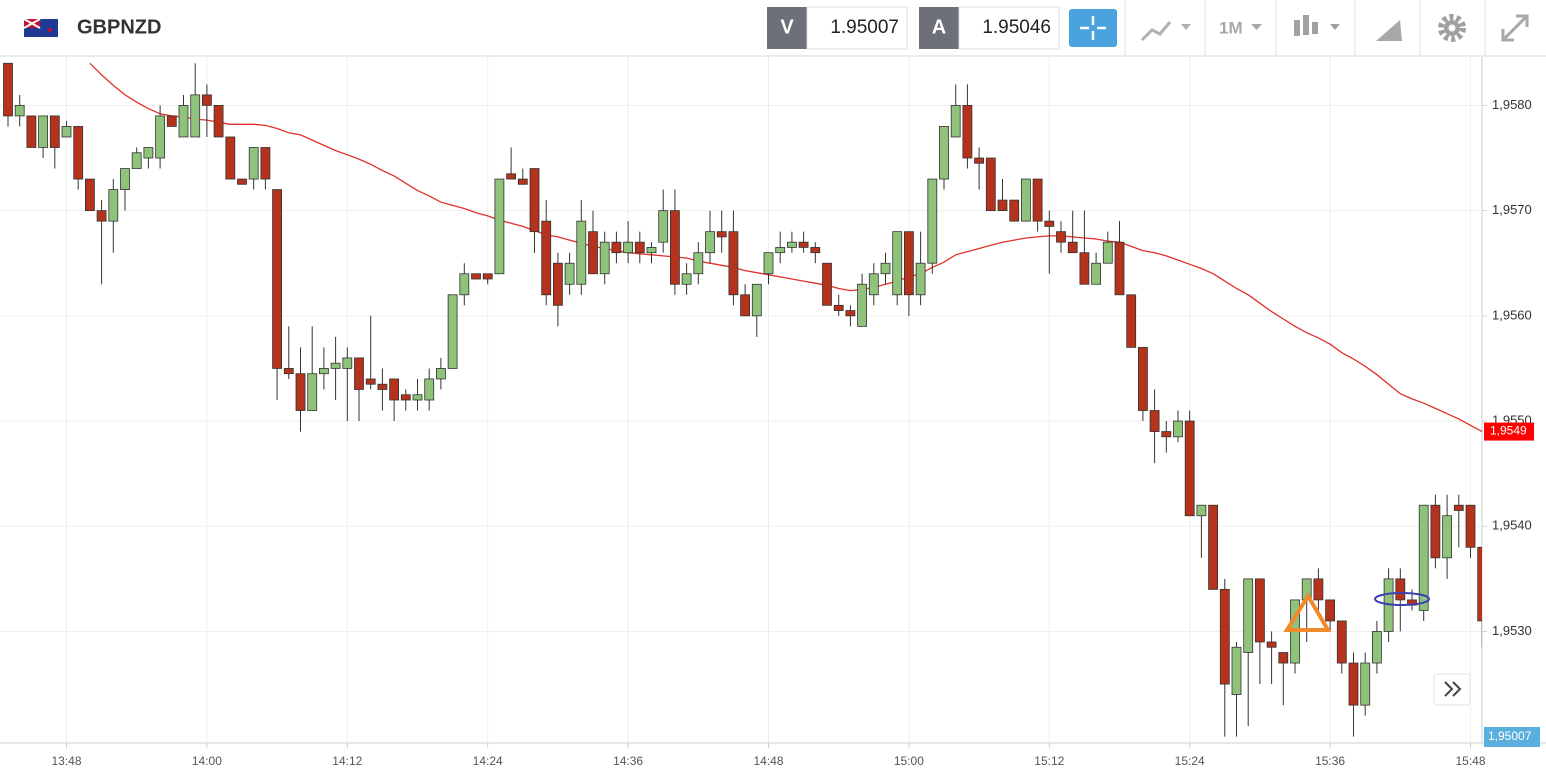 This screenshot has width=1546, height=783. Describe the element at coordinates (1512, 525) in the screenshot. I see `y-tick-label: 1,9540` at that location.